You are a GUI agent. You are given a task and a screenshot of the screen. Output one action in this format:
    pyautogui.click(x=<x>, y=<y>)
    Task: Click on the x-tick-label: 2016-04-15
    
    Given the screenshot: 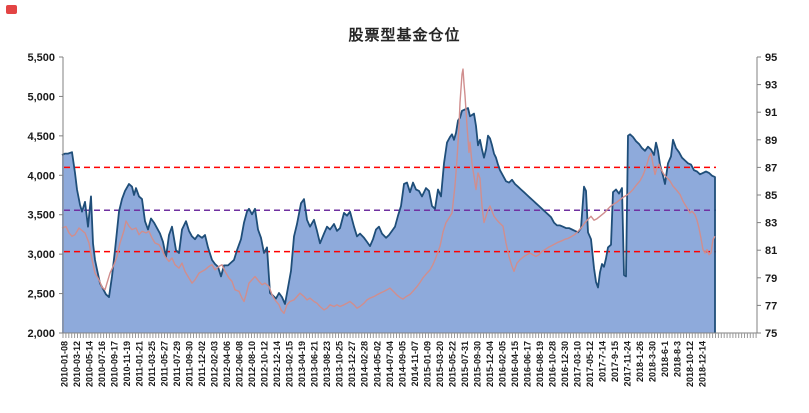 What is the action you would take?
    pyautogui.click(x=515, y=364)
    